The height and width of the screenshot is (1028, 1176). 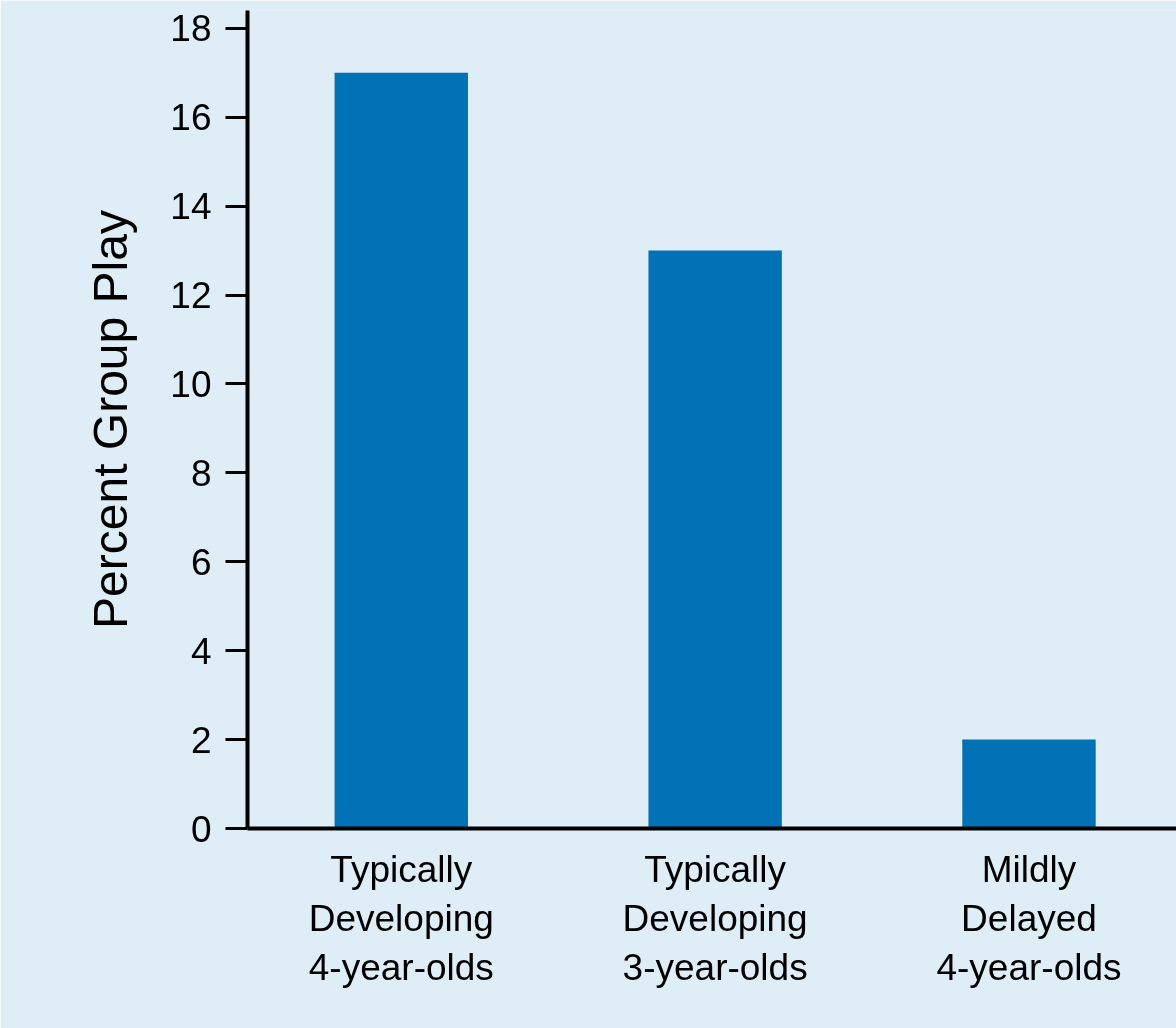 I want to click on x-tick-label: Mildly Delayed 4-year-olds, so click(x=1029, y=918).